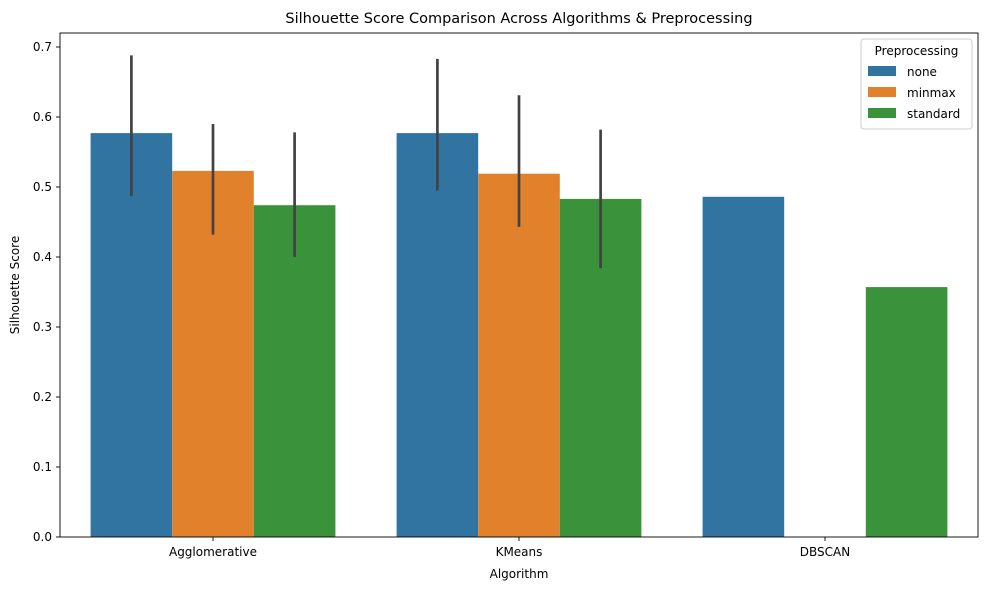  I want to click on legend-swatch-minmax, so click(882, 92).